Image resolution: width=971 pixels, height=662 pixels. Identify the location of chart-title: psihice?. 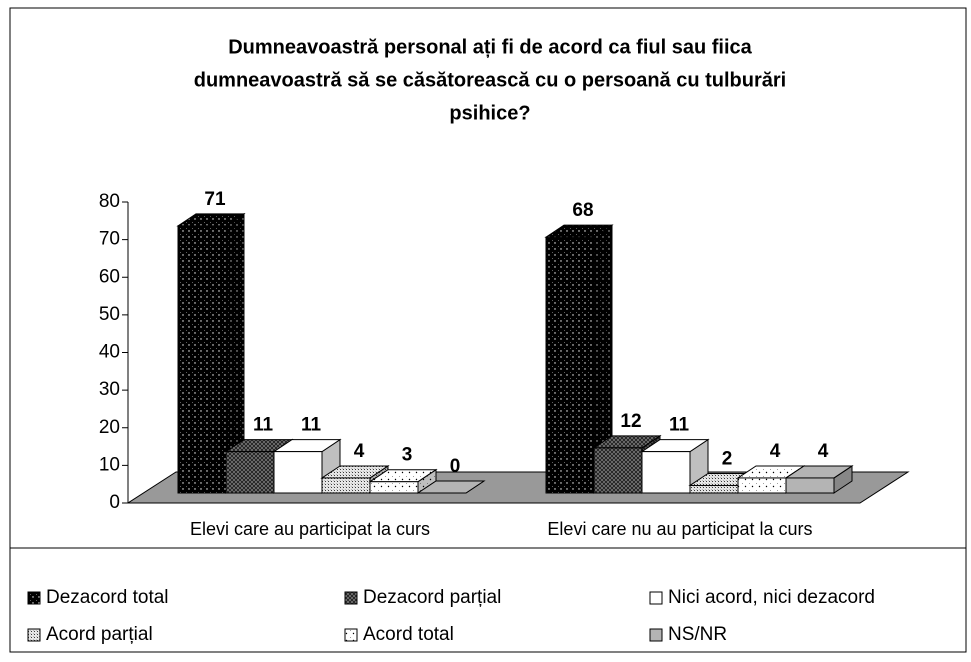
(489, 113).